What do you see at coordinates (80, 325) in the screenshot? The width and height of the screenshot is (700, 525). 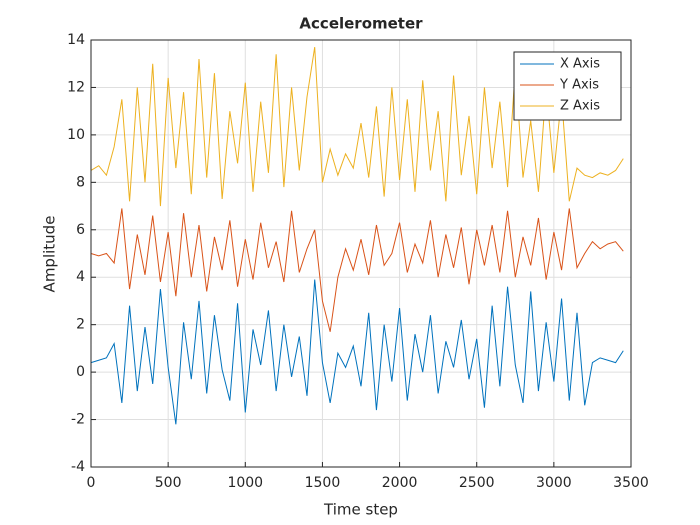 I see `y-tick-label: 2` at bounding box center [80, 325].